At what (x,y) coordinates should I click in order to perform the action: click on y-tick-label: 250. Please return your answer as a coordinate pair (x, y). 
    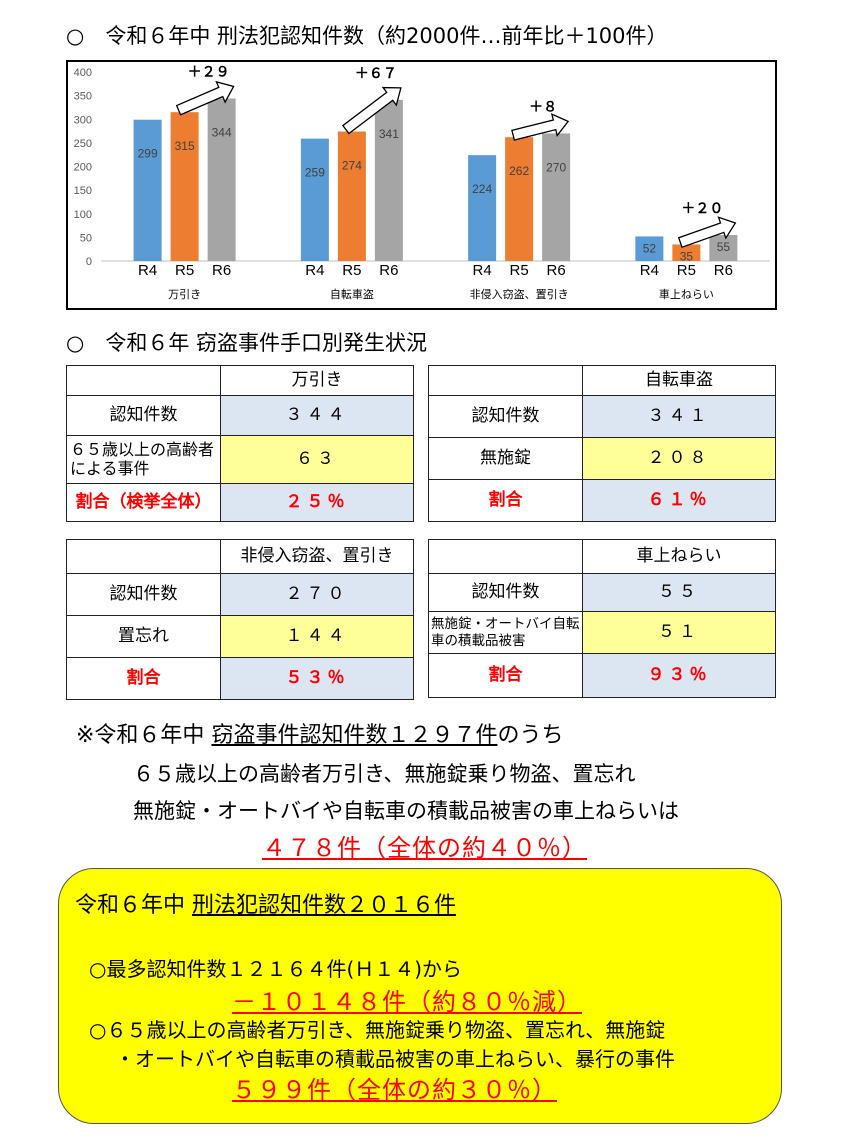
    Looking at the image, I should click on (83, 144).